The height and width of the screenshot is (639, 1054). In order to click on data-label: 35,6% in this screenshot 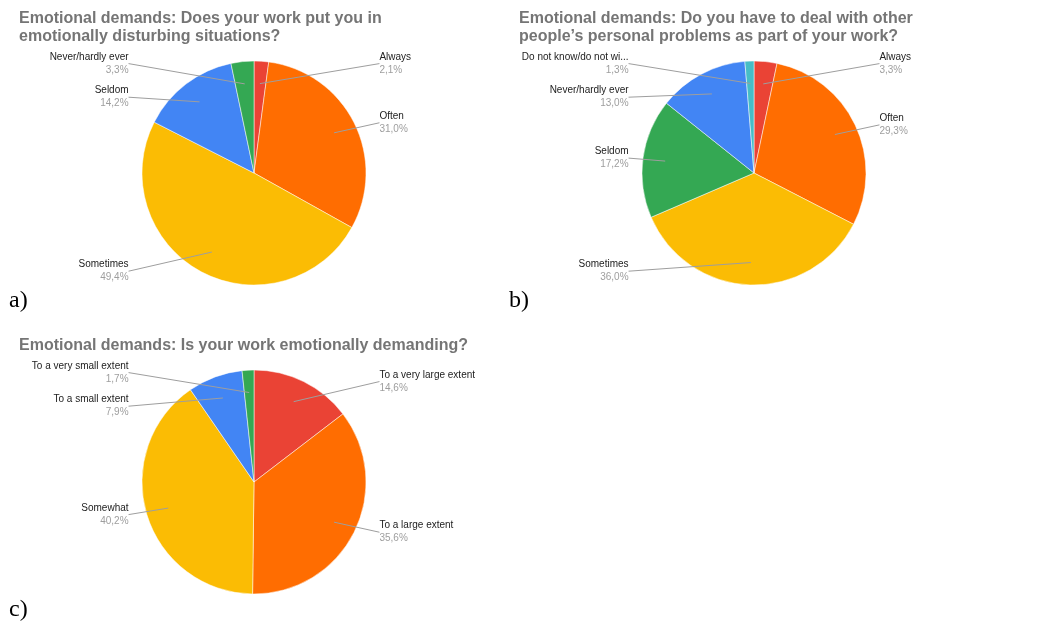, I will do `click(393, 538)`.